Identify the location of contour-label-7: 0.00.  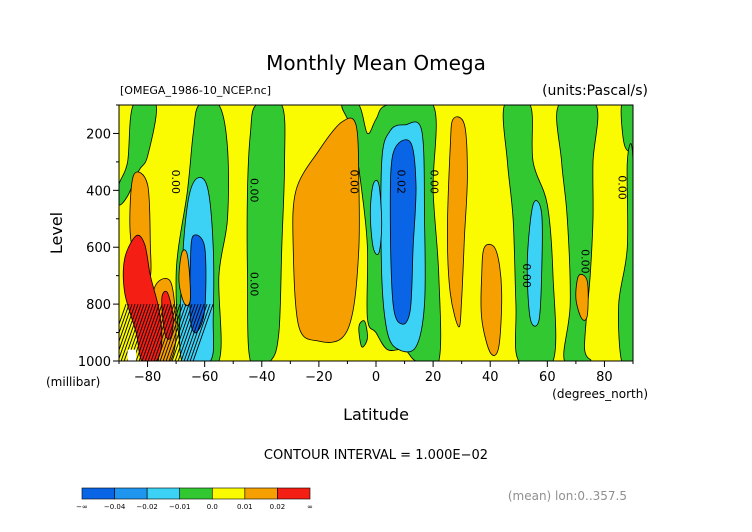
(585, 261).